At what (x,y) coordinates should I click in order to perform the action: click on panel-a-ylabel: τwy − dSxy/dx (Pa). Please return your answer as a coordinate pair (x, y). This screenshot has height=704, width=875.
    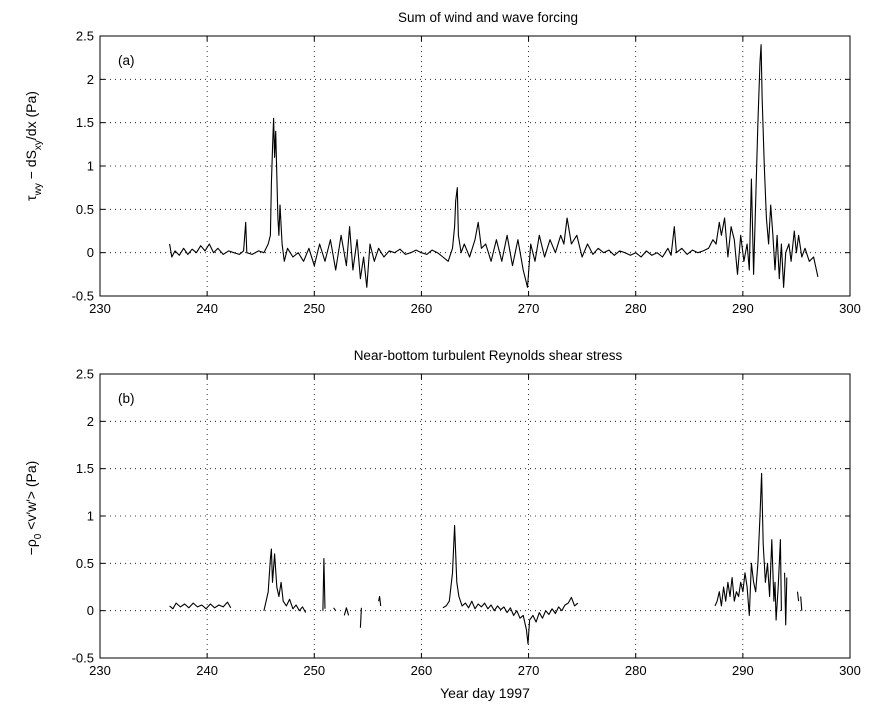
    Looking at the image, I should click on (33, 146).